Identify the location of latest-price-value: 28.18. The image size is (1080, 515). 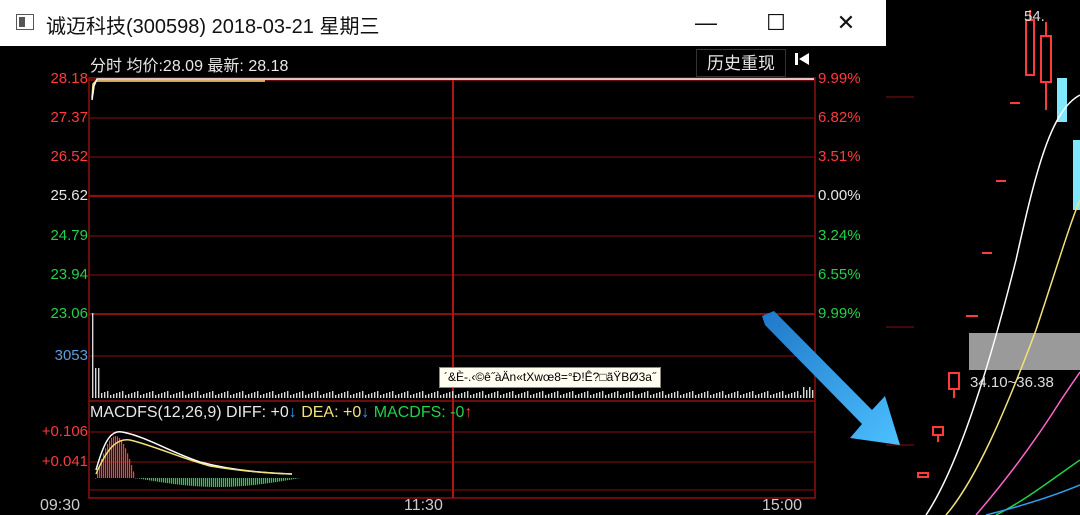
(268, 66).